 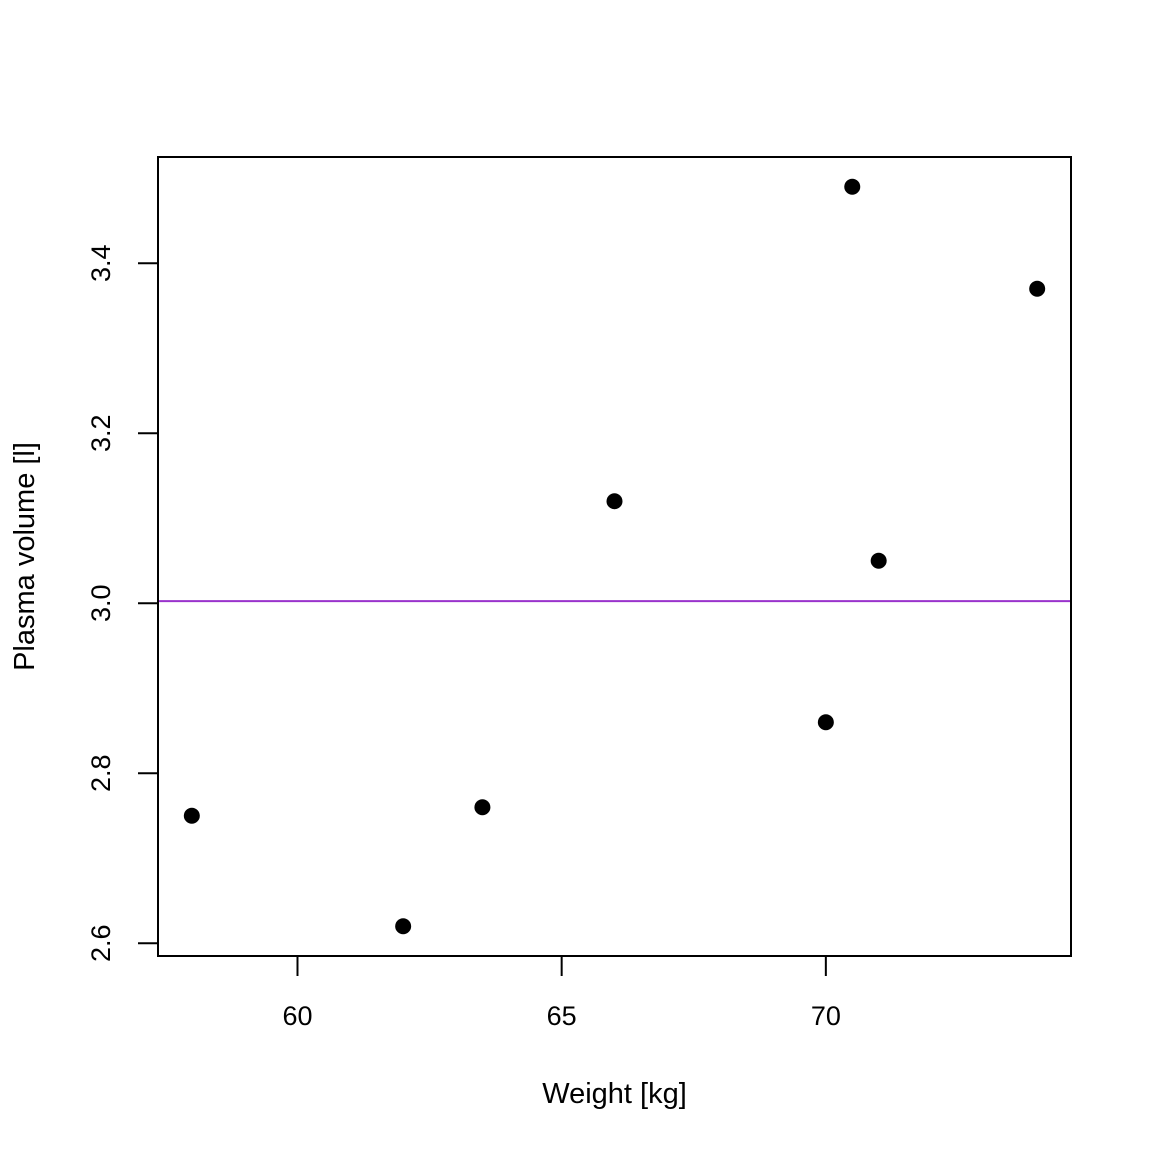 What do you see at coordinates (561, 993) in the screenshot?
I see `x-axis: 60 65 70` at bounding box center [561, 993].